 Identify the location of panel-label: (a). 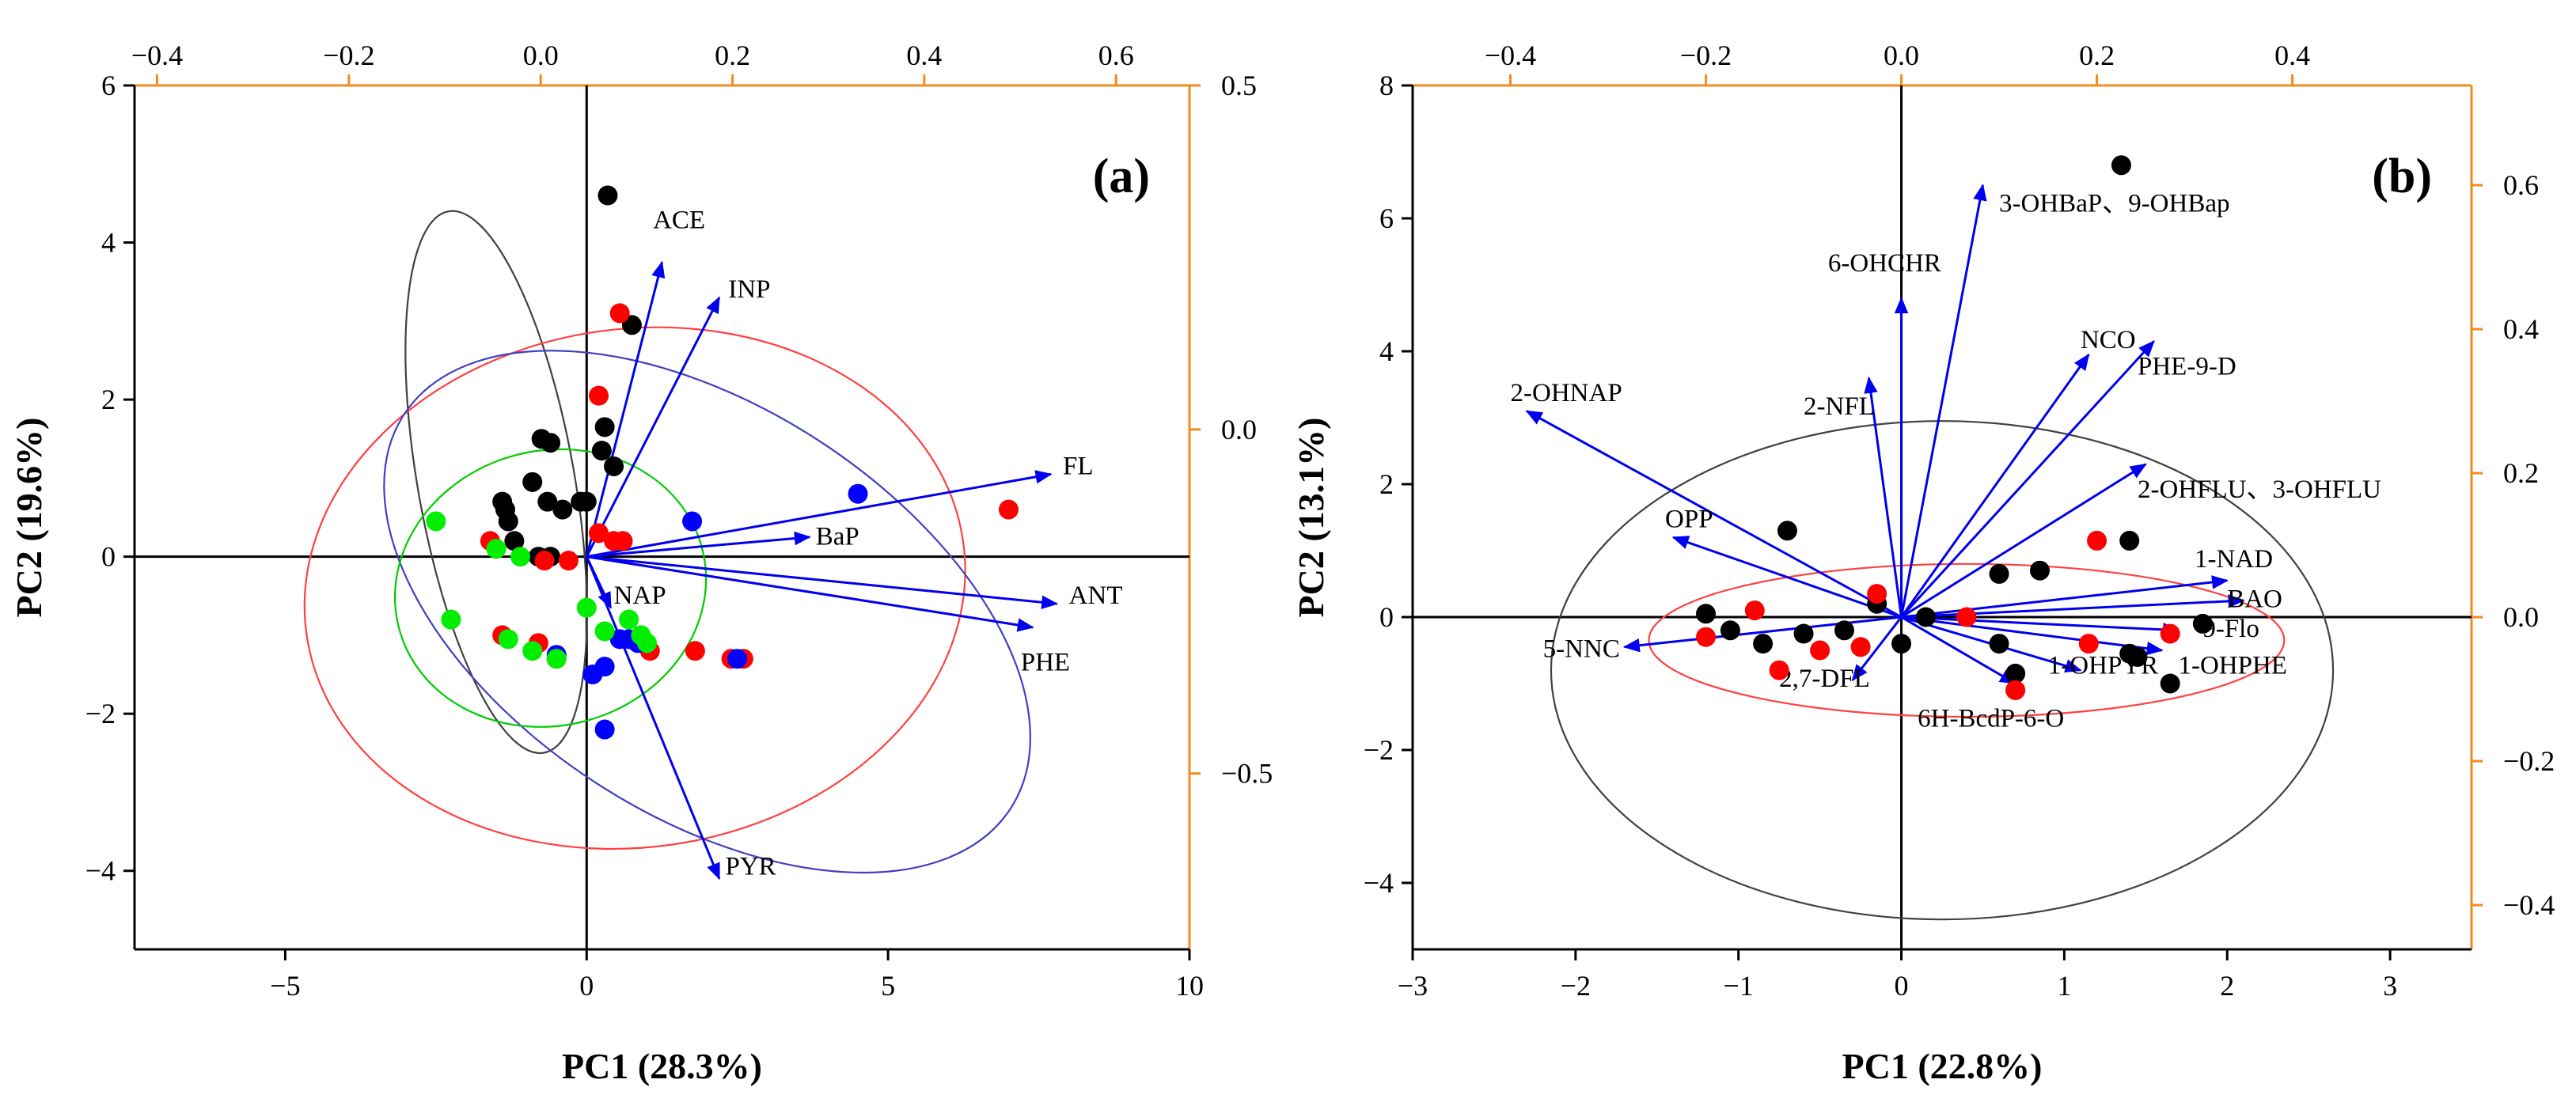
(1121, 177).